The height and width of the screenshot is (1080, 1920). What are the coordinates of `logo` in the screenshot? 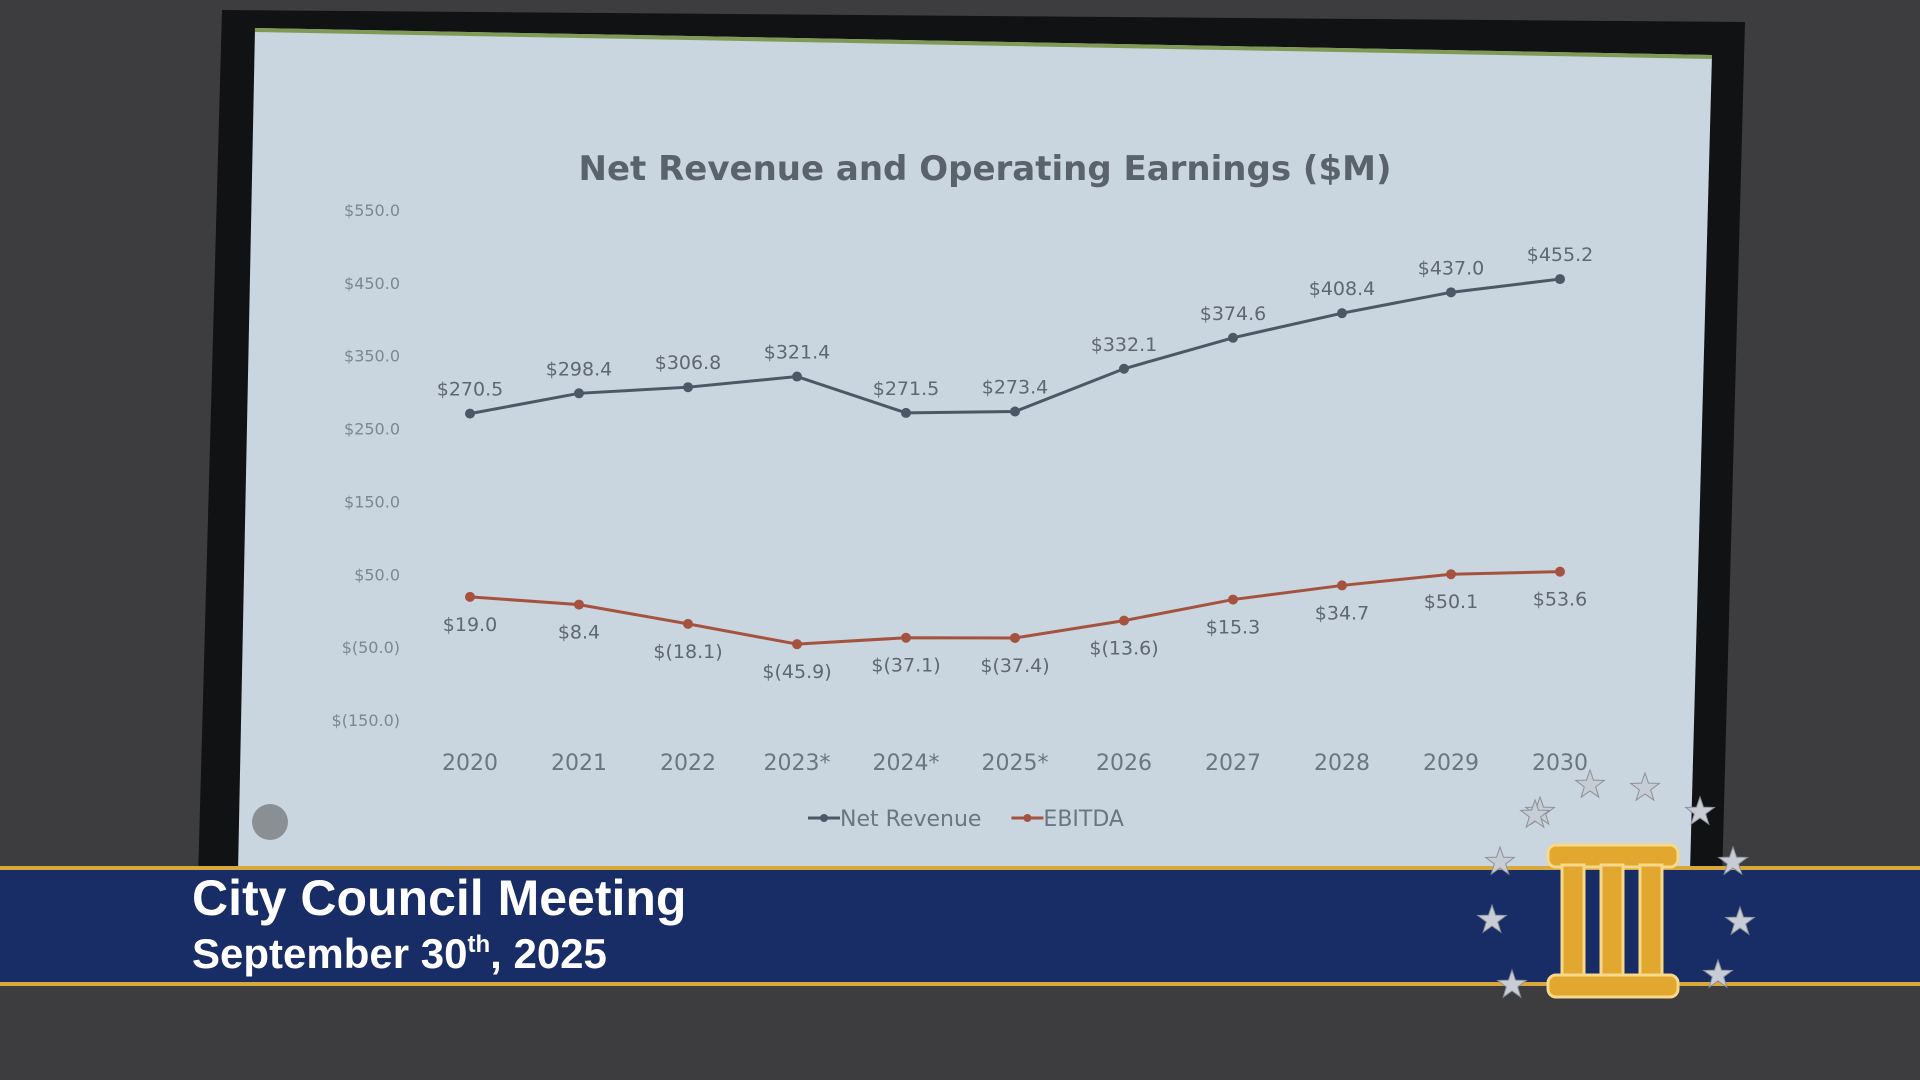 It's located at (1613, 921).